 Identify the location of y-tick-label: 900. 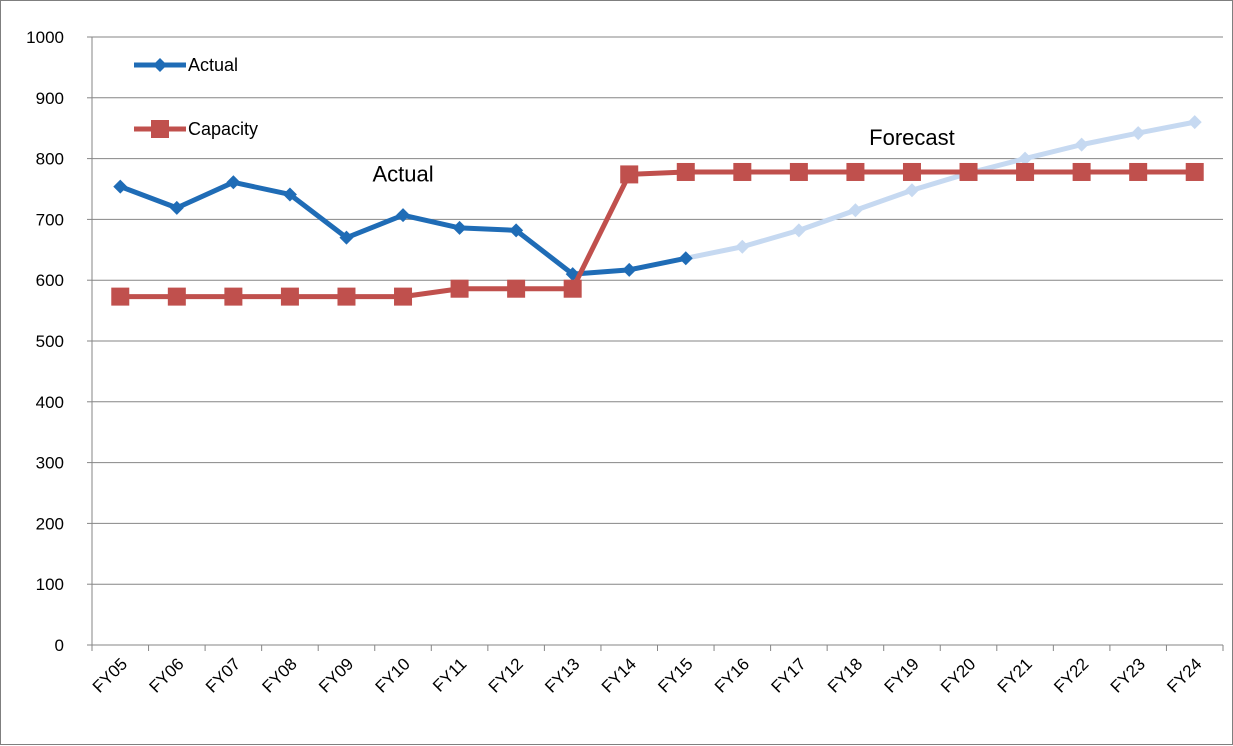
(50, 98).